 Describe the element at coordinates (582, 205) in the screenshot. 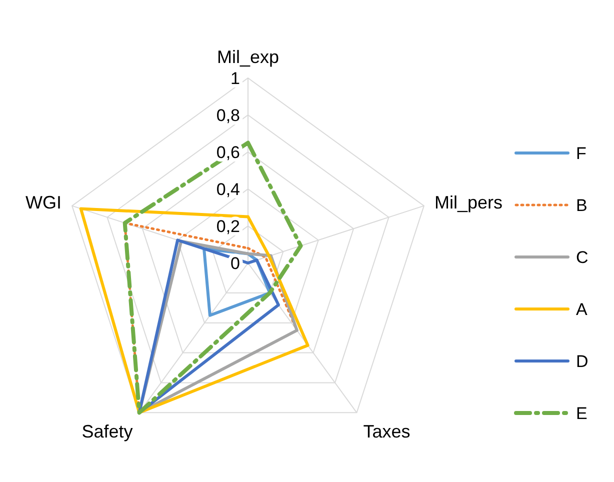

I see `legend-label: B` at that location.